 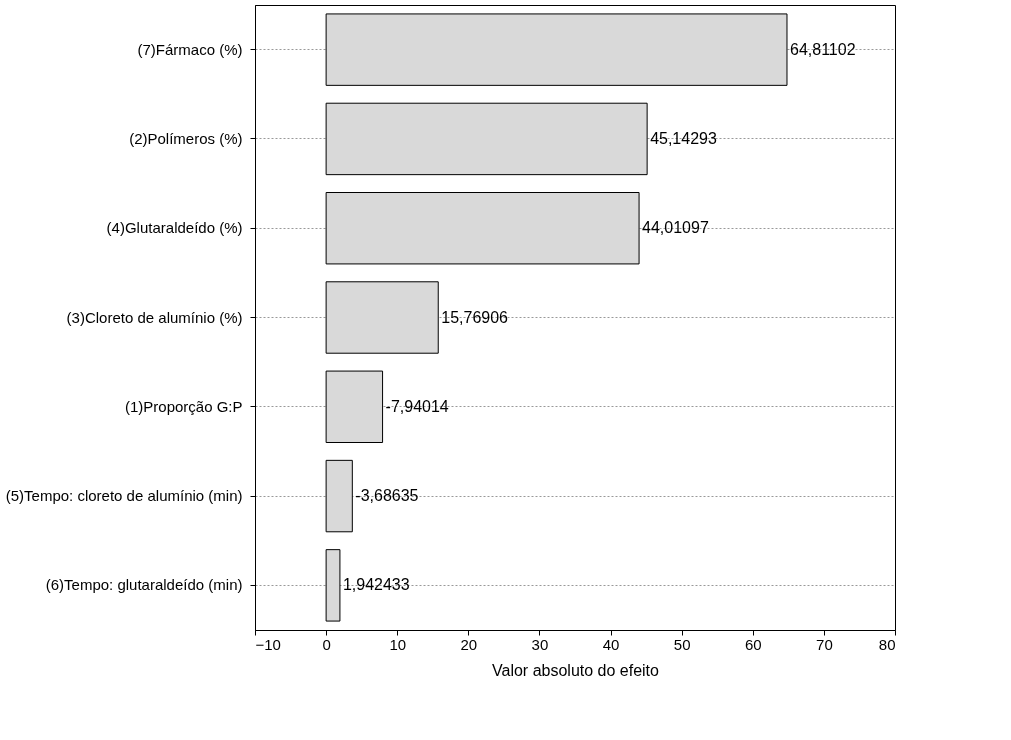 I want to click on x-tick-label: 50, so click(x=682, y=644).